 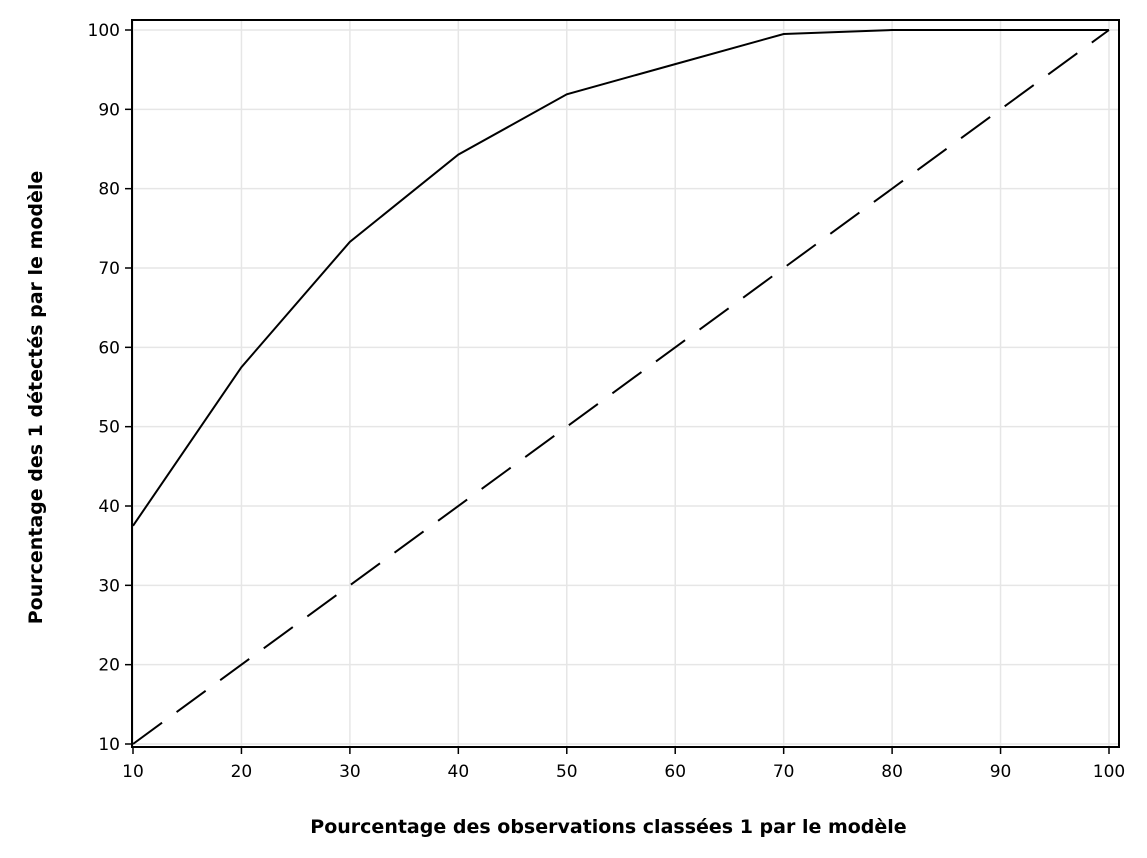 What do you see at coordinates (109, 745) in the screenshot?
I see `y-tick-label: 10` at bounding box center [109, 745].